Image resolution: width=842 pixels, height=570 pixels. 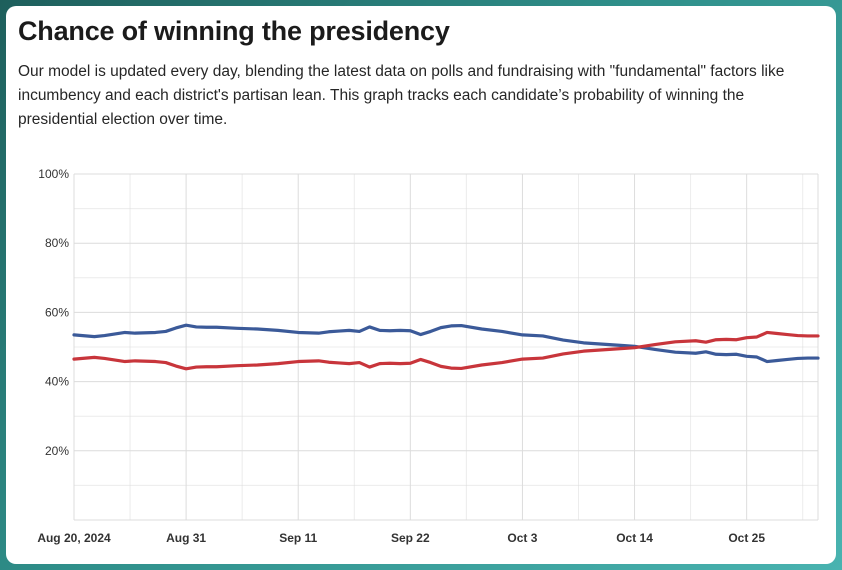 I want to click on y-axis-labels: 100% 80% 60% 40% 20%, so click(x=53, y=312).